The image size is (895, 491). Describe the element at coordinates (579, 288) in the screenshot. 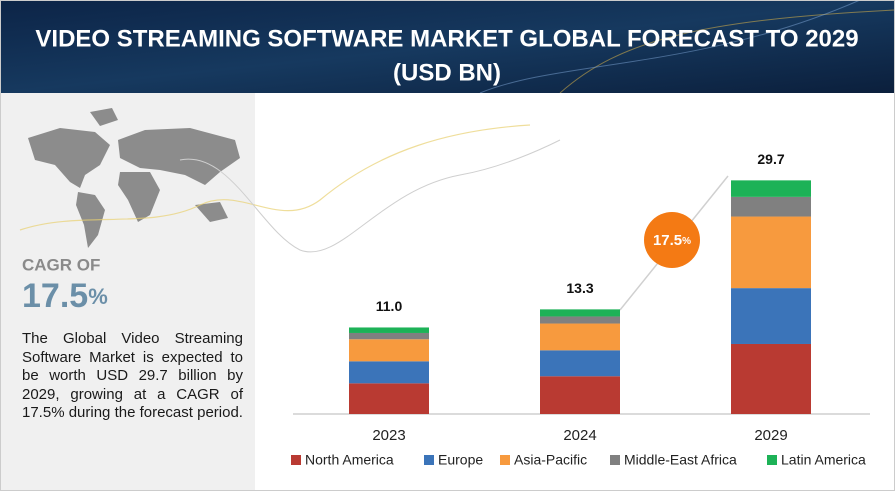

I see `total-label: 13.3` at that location.